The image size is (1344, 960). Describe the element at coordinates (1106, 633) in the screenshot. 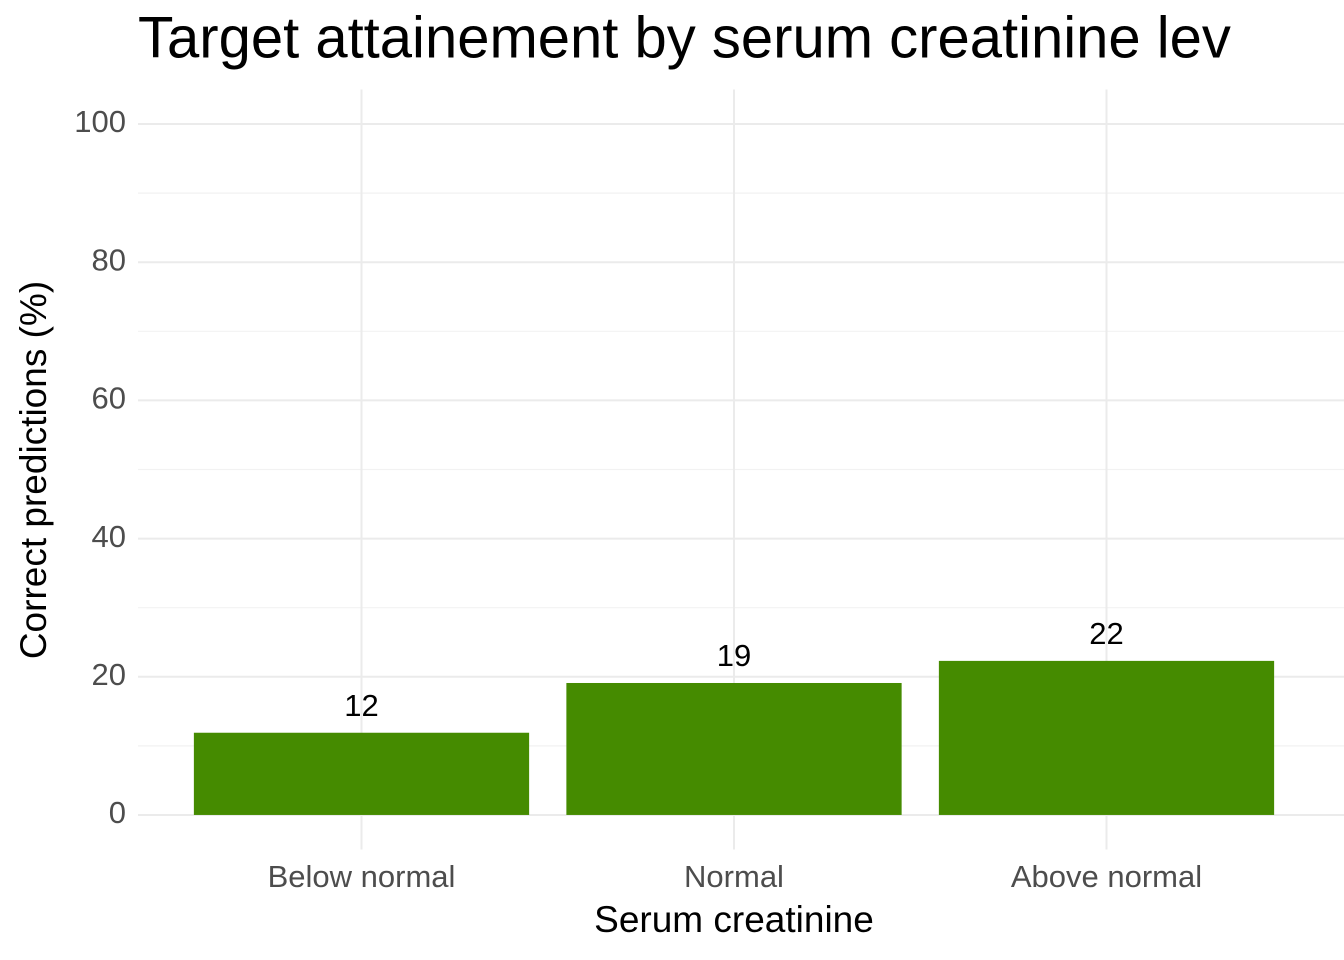

I see `value-label: 22` at that location.